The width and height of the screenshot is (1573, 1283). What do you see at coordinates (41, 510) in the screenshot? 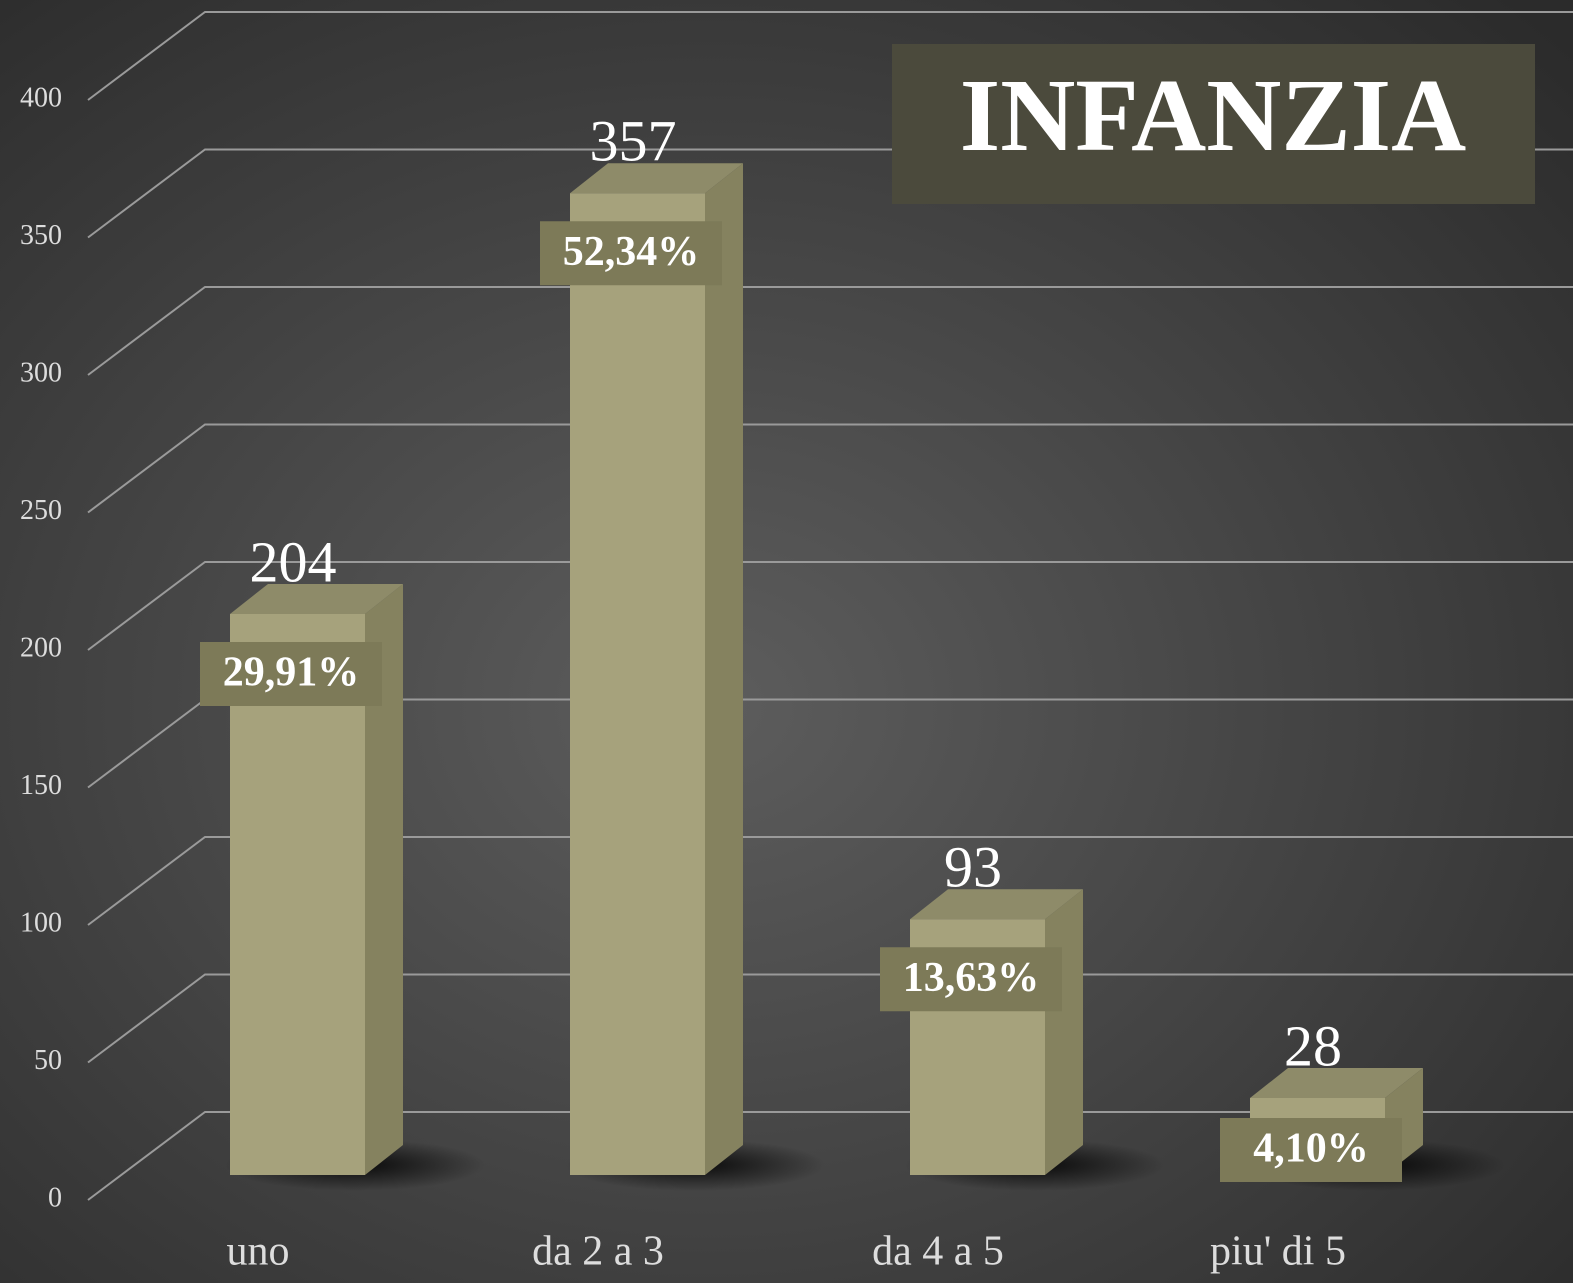
I see `y-tick-label: 250` at bounding box center [41, 510].